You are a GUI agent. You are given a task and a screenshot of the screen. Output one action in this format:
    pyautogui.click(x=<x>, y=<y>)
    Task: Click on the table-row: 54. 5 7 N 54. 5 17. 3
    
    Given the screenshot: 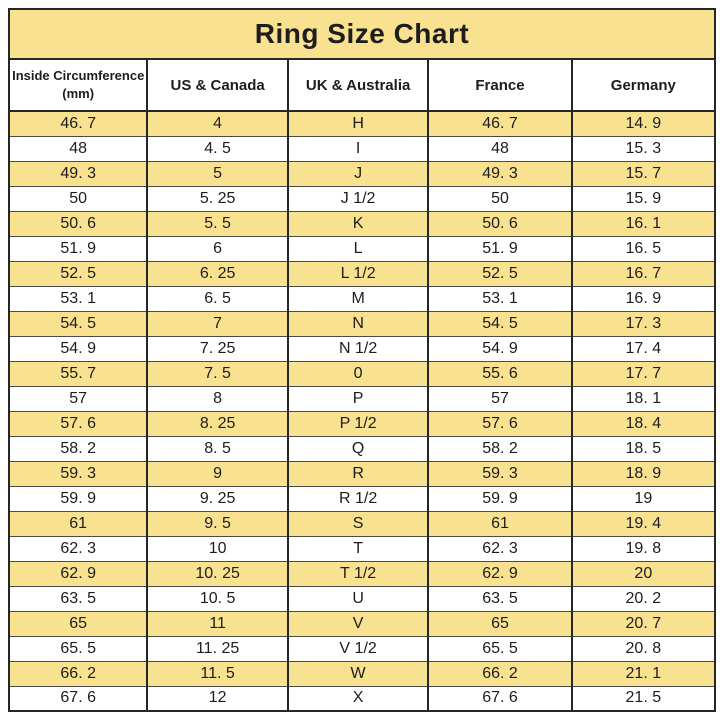 What is the action you would take?
    pyautogui.click(x=362, y=323)
    